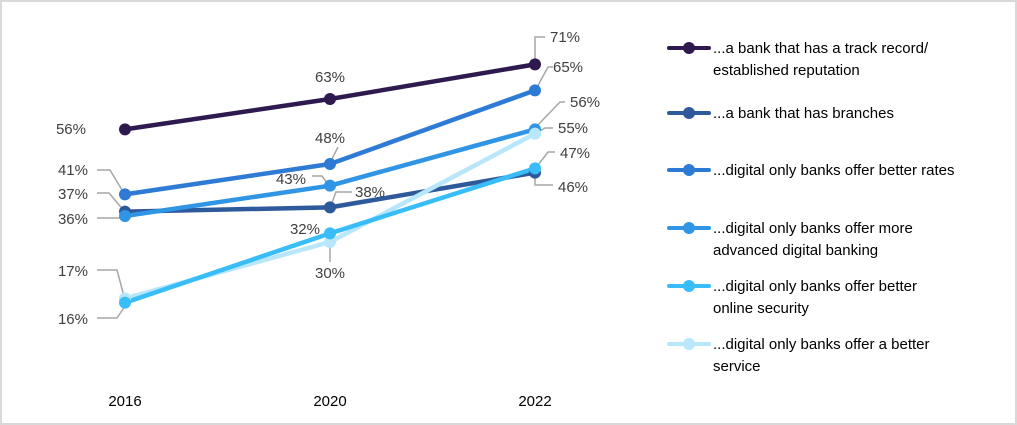 The height and width of the screenshot is (425, 1017). Describe the element at coordinates (737, 366) in the screenshot. I see `legend-label-cont: service` at that location.